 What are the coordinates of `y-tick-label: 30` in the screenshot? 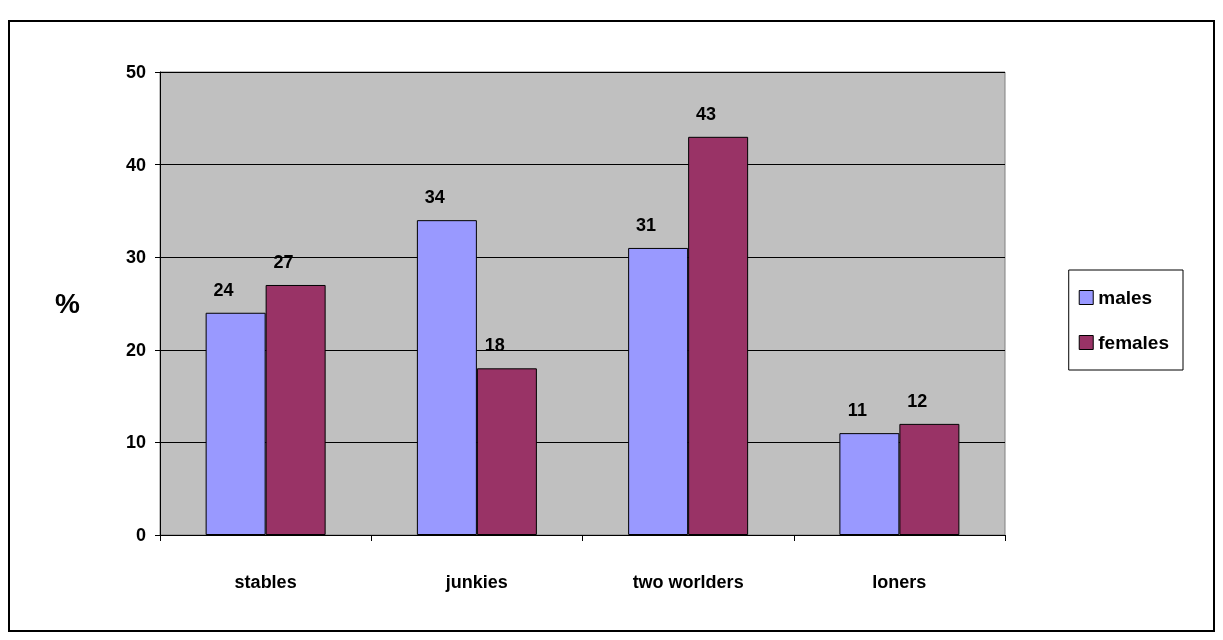 It's located at (135, 257).